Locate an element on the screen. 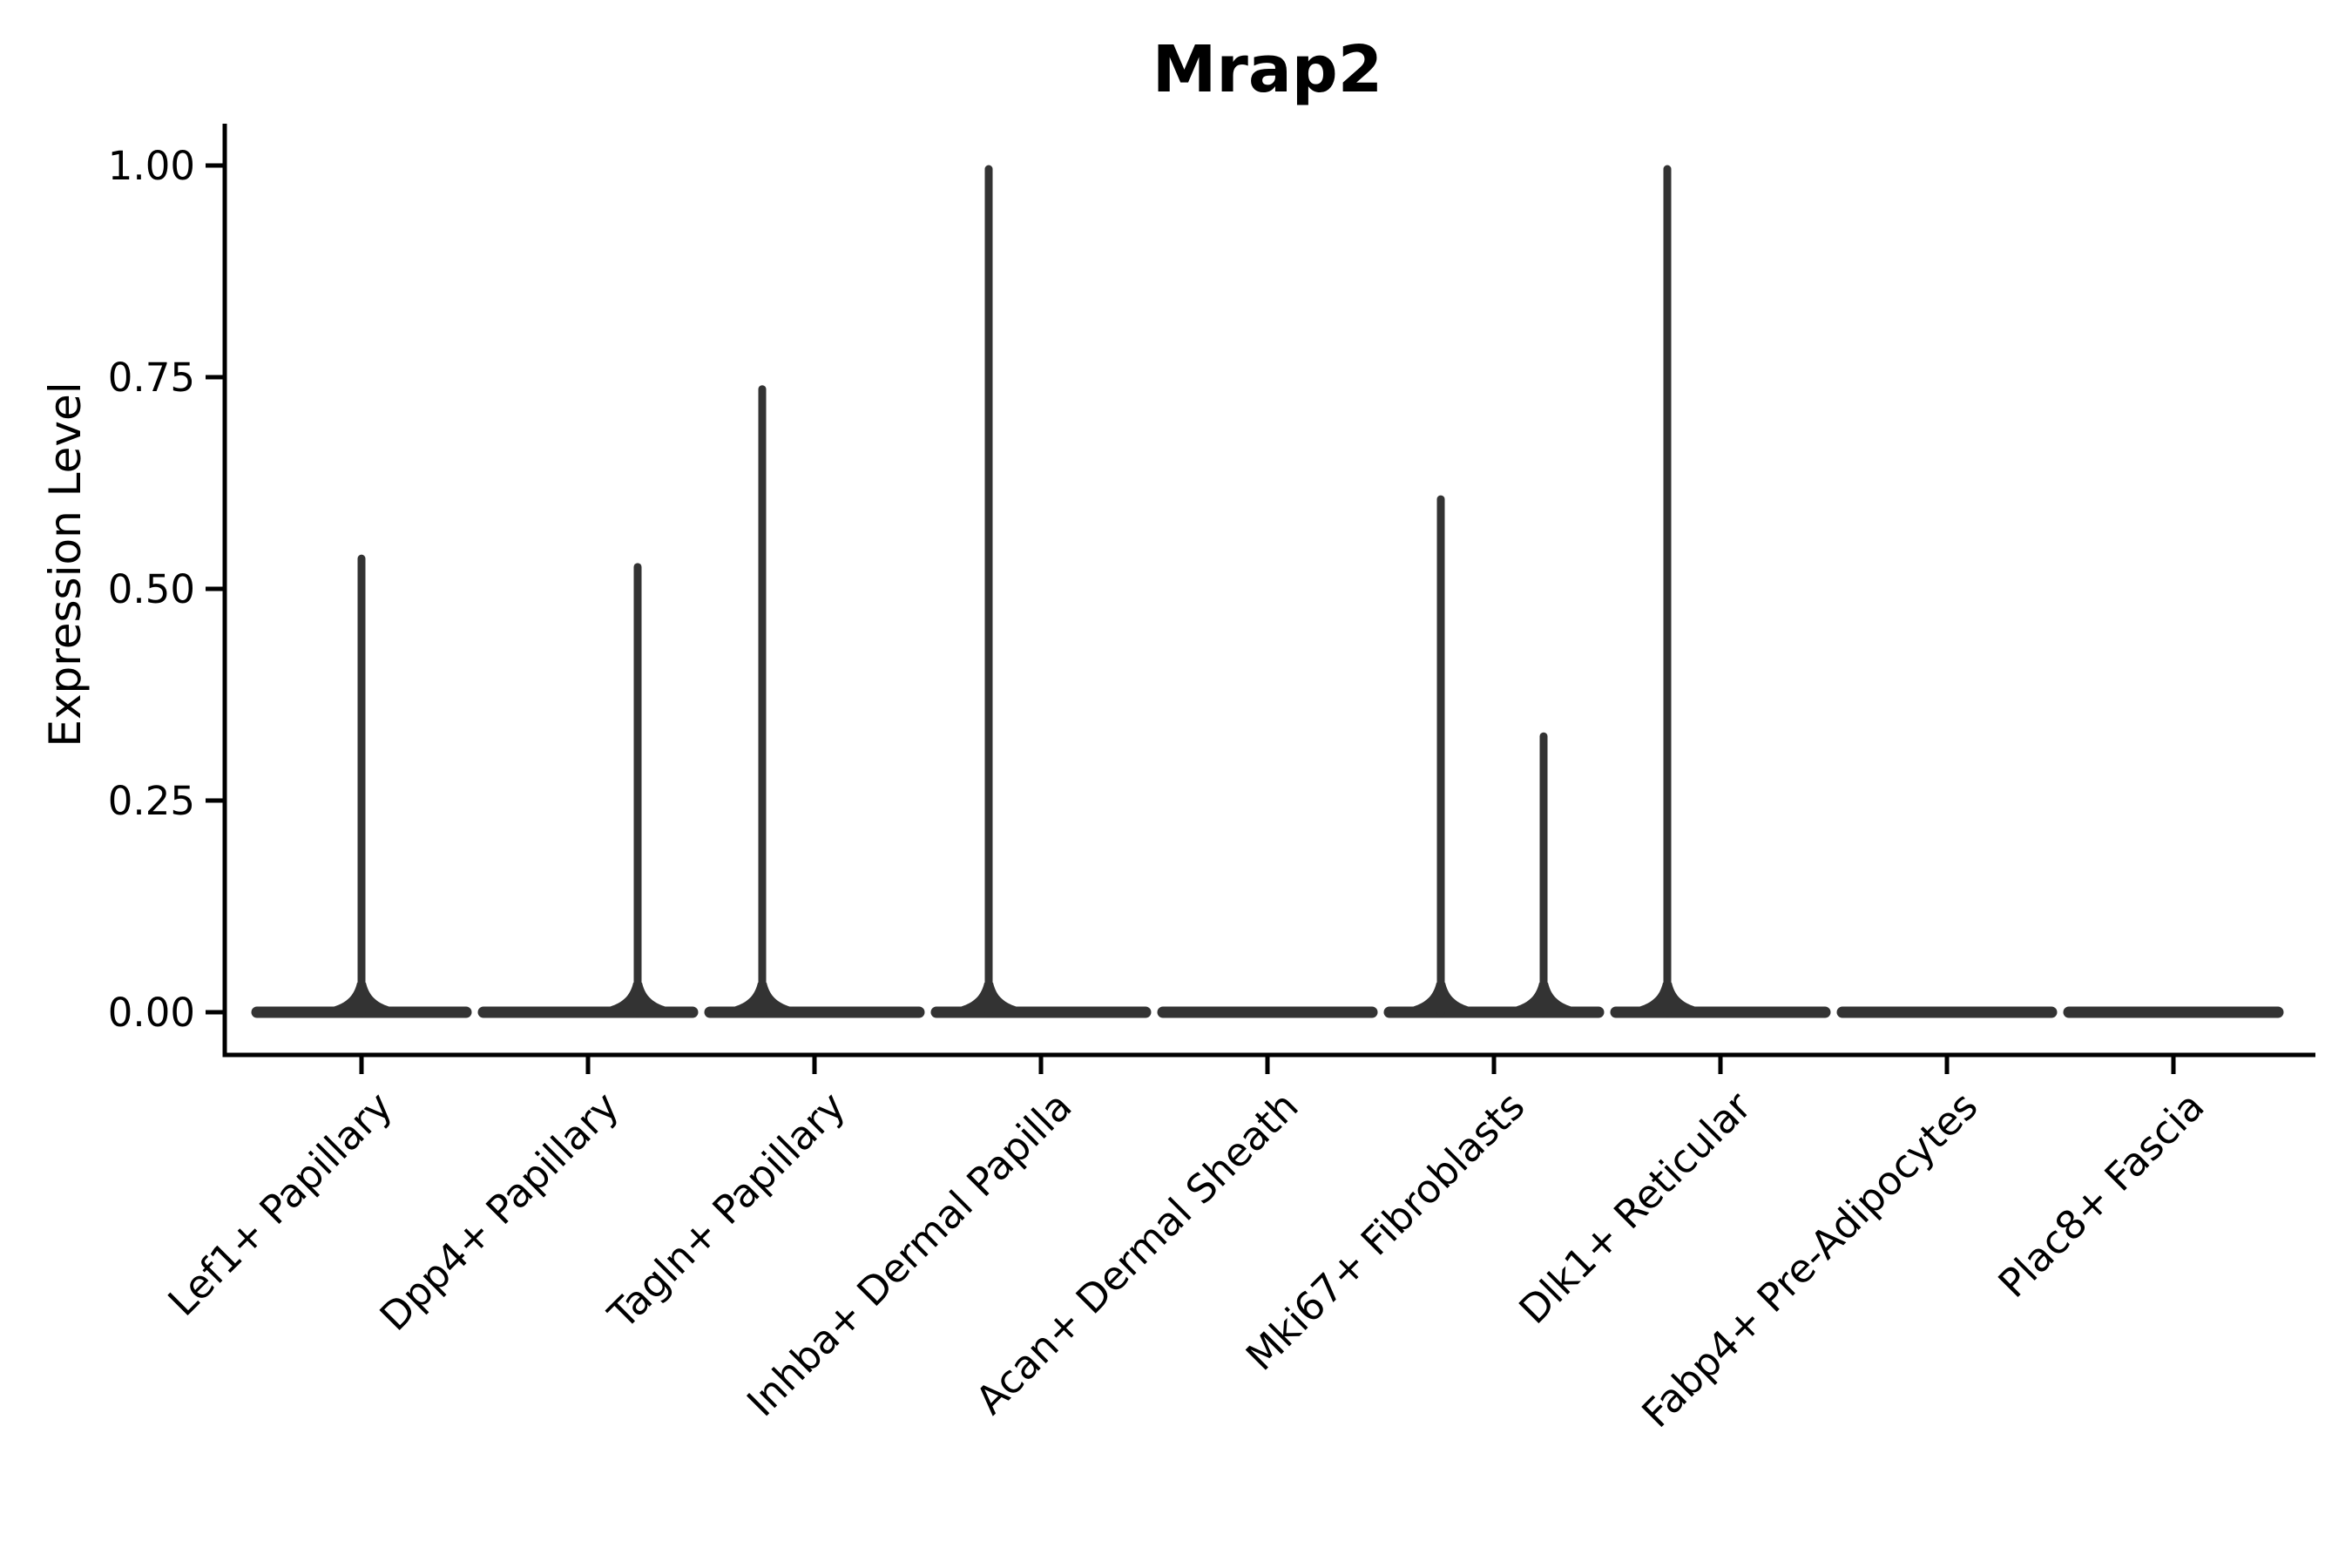 This screenshot has height=1568, width=2352. y-axis-ticks: 0.00 0.25 0.50 0.75 1.00 is located at coordinates (166, 589).